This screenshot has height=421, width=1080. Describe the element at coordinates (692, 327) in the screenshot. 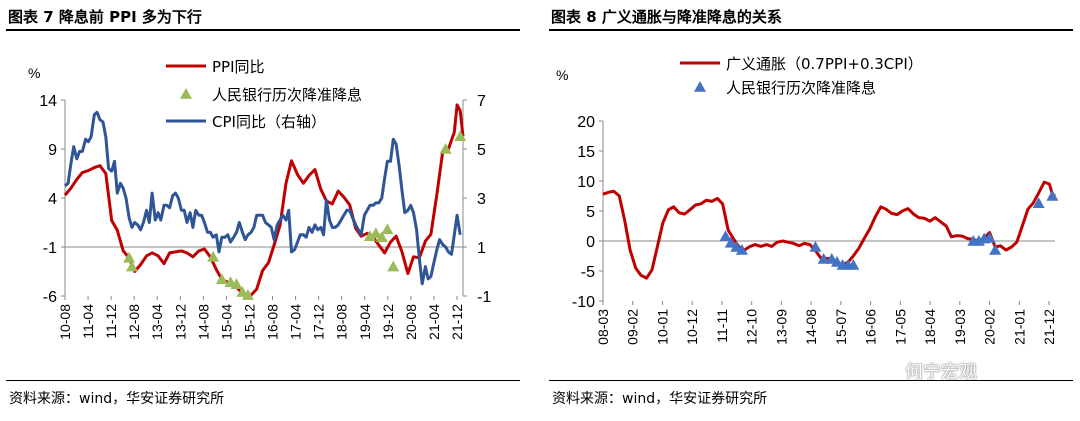

I see `right-x-tick-label: 10-12` at that location.